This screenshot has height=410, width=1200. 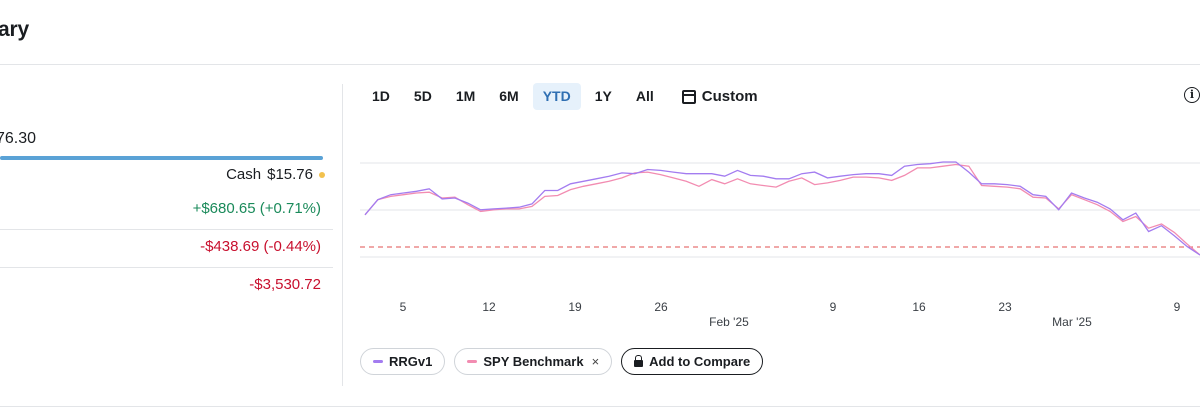 What do you see at coordinates (14, 29) in the screenshot?
I see `page-title: ary` at bounding box center [14, 29].